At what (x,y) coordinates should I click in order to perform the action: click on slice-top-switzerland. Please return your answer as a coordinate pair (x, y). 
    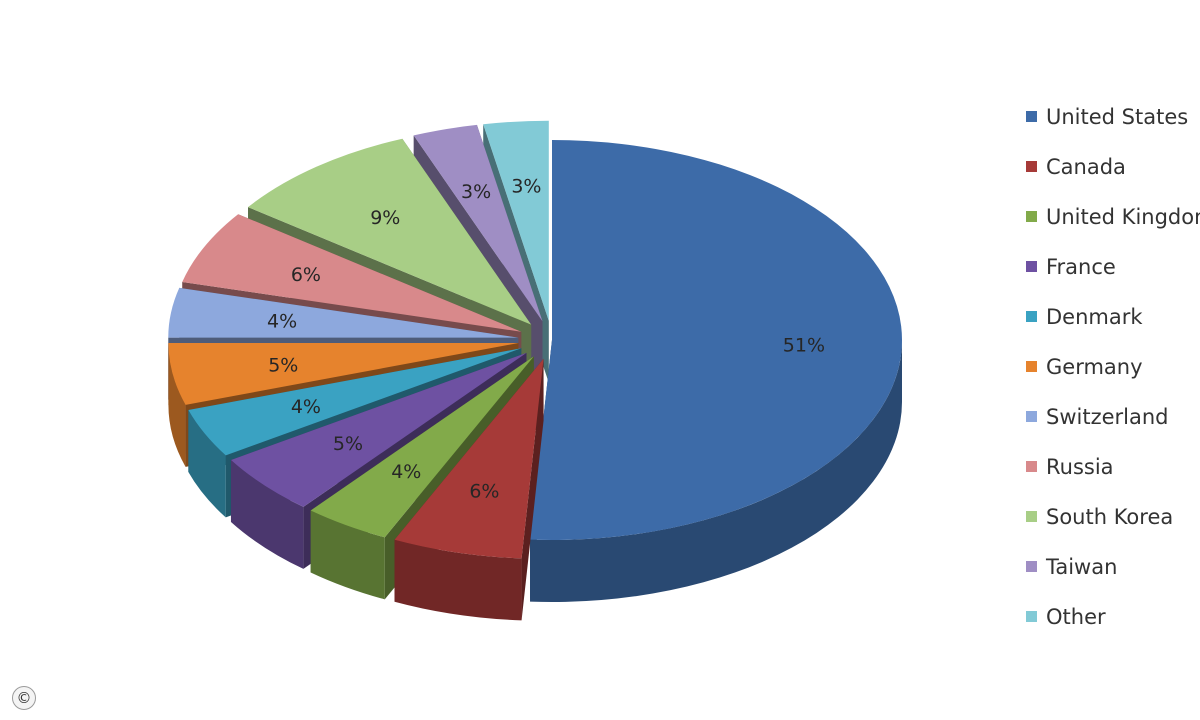
    Looking at the image, I should click on (343, 312).